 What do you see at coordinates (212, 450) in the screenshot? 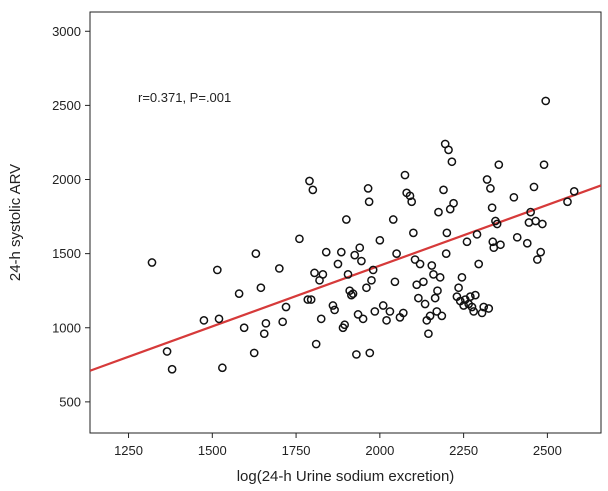
I see `x-tick-label: 1500` at bounding box center [212, 450].